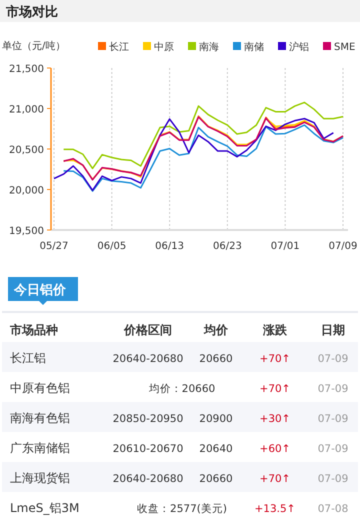 The height and width of the screenshot is (528, 360). What do you see at coordinates (345, 47) in the screenshot?
I see `legend-label: SME` at bounding box center [345, 47].